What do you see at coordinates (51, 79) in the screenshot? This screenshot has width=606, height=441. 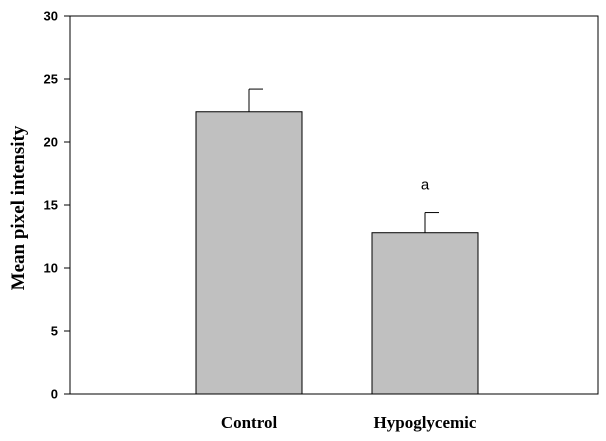 I see `y-tick-label: 25` at bounding box center [51, 79].